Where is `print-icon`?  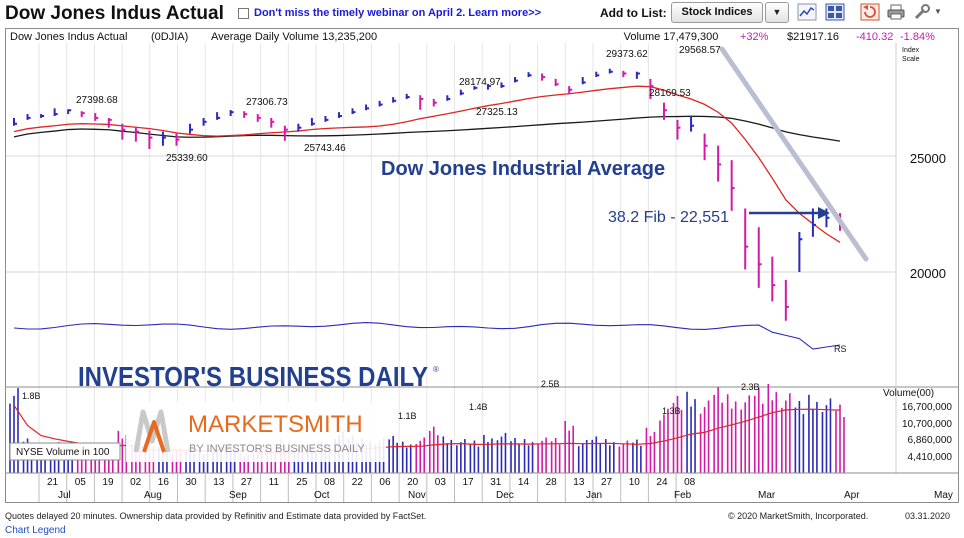
print-icon is located at coordinates (896, 12).